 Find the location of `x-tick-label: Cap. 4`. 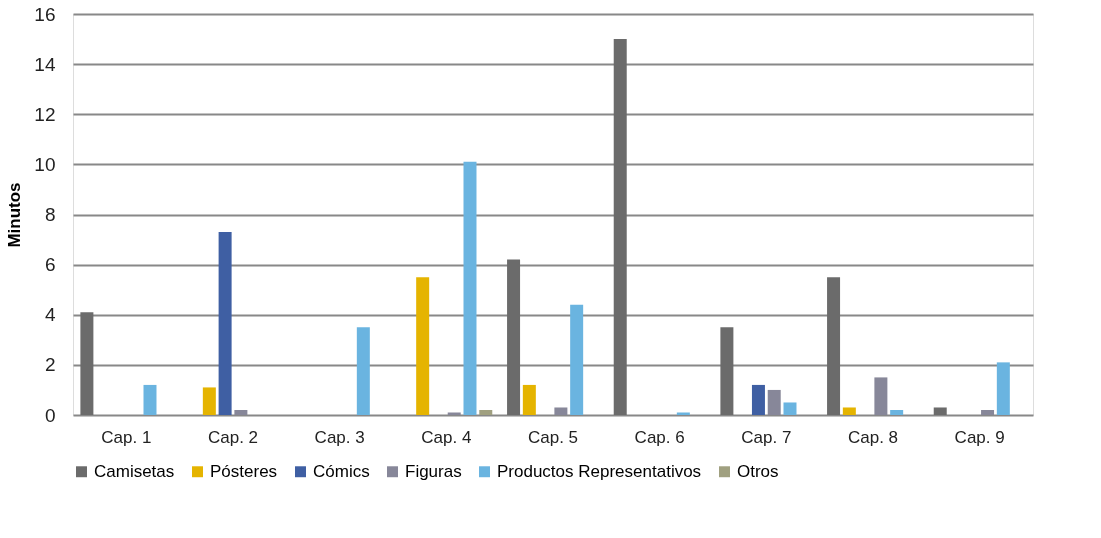

x-tick-label: Cap. 4 is located at coordinates (446, 437).